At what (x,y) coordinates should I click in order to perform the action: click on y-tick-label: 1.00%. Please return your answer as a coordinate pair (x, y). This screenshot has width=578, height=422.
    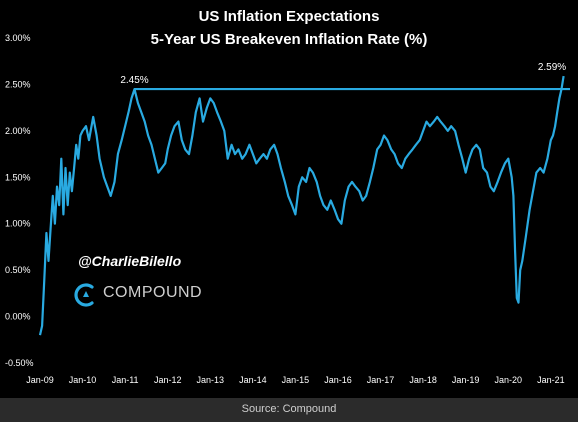
    Looking at the image, I should click on (18, 224).